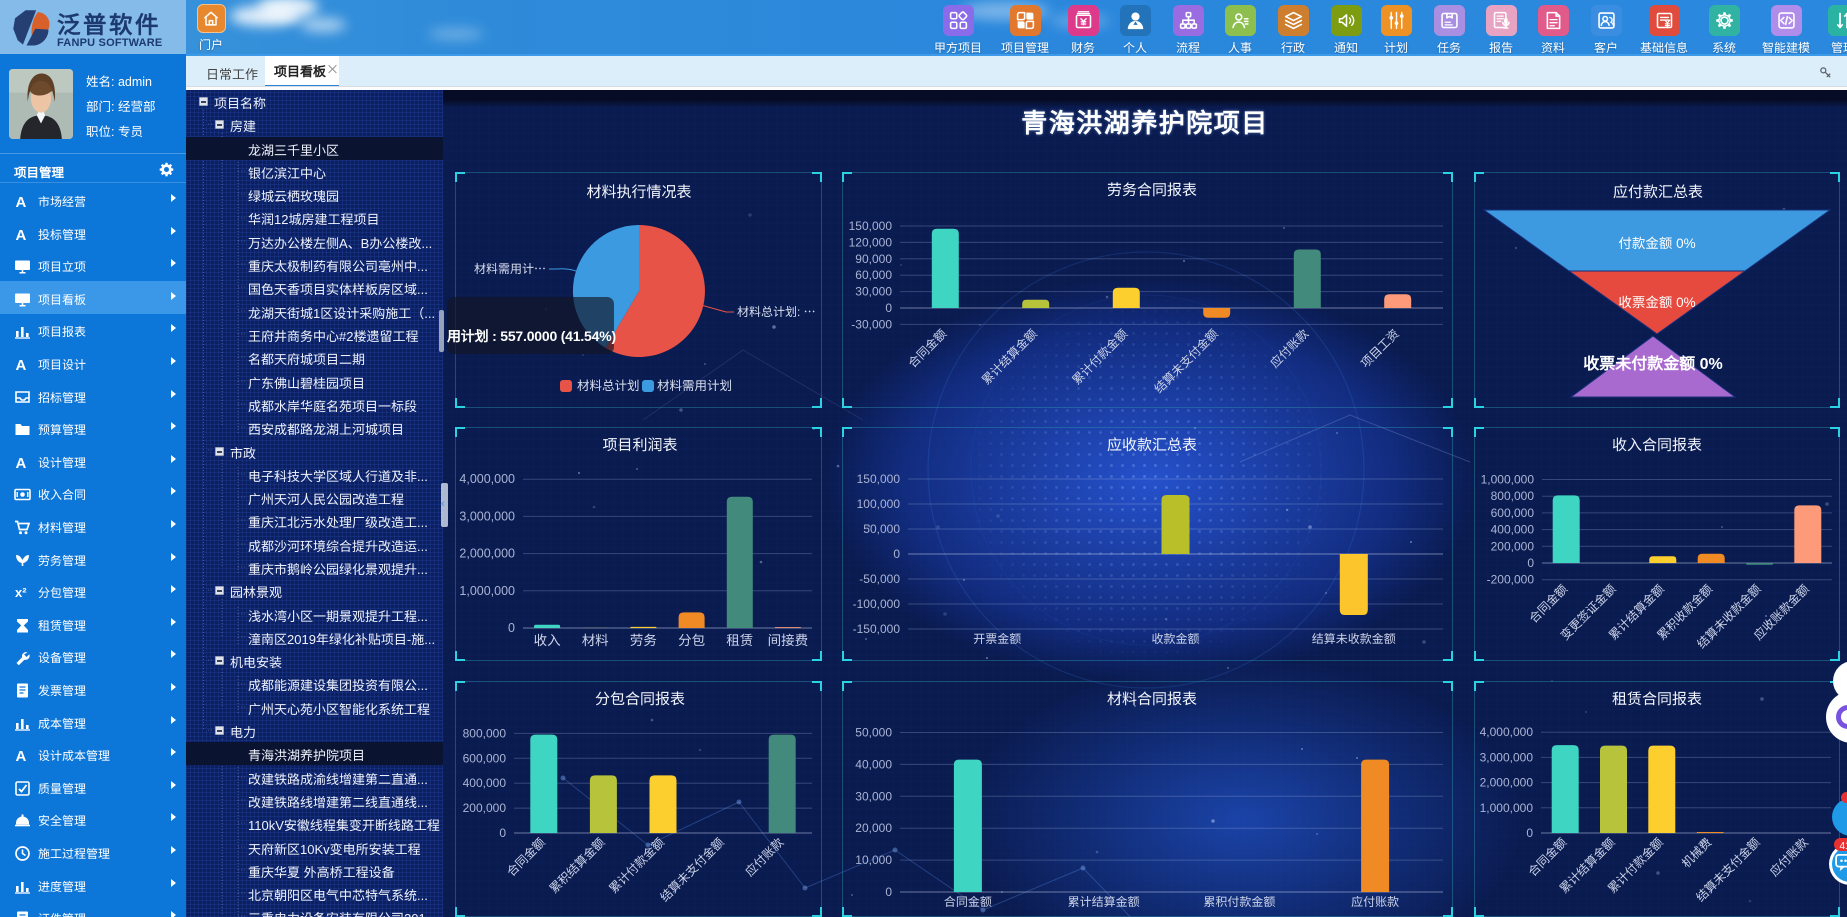 The height and width of the screenshot is (917, 1847). I want to click on svg-text: 租赁合同报表, so click(1657, 698).